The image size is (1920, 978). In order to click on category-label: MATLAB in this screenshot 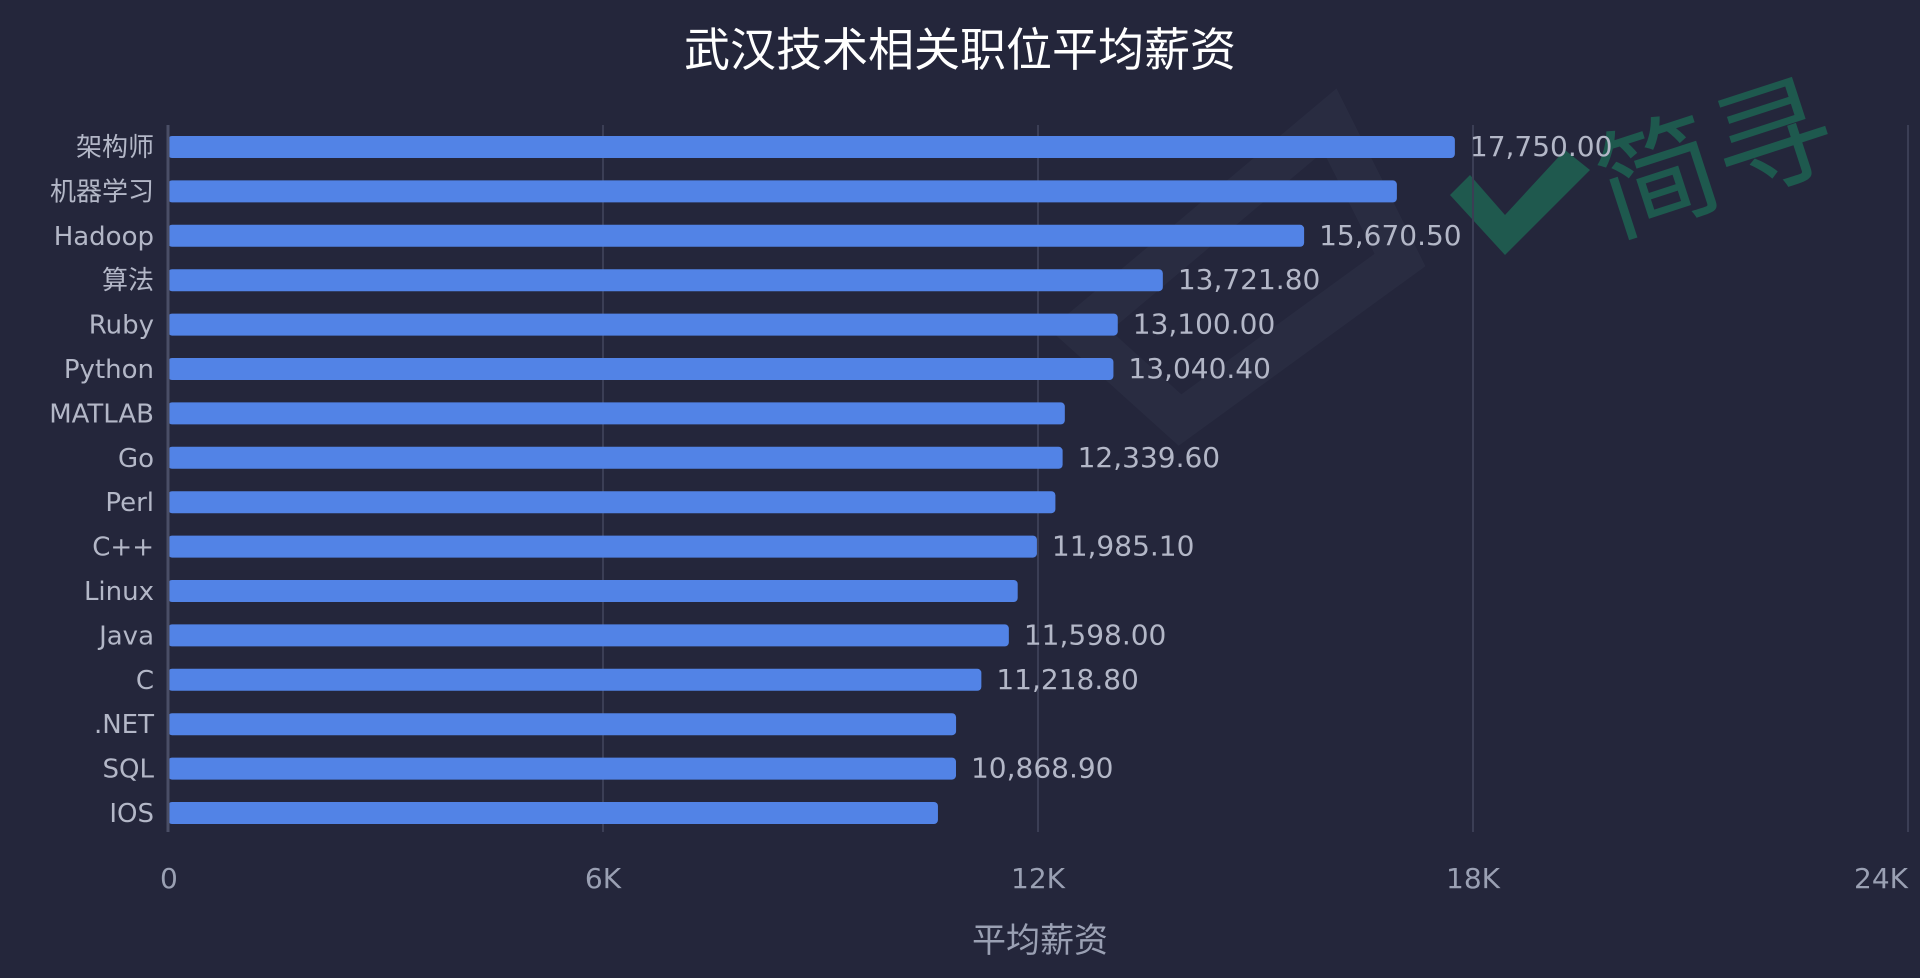, I will do `click(101, 414)`.